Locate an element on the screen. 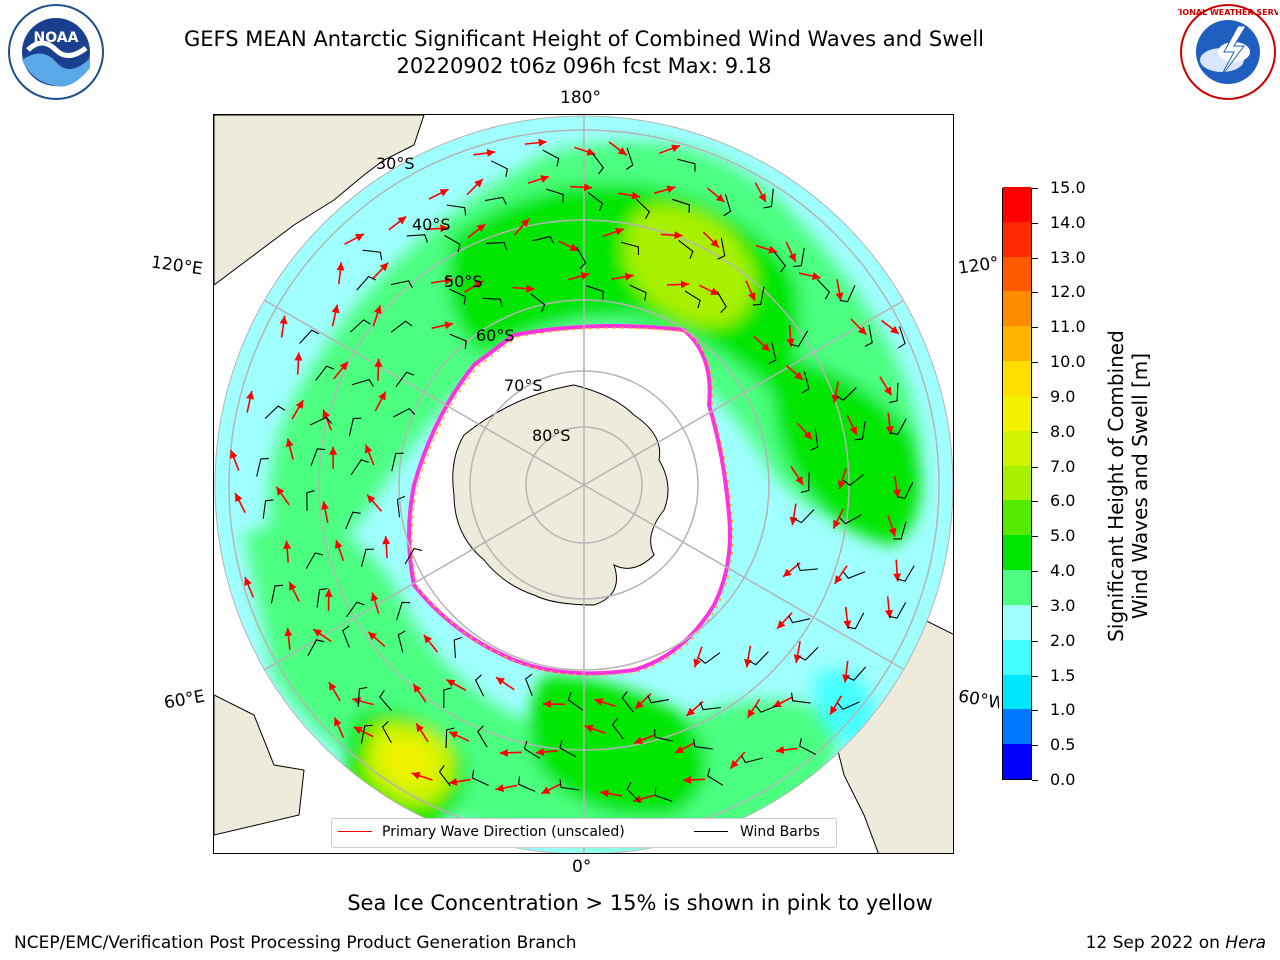  lon-label-0: 0° is located at coordinates (582, 867).